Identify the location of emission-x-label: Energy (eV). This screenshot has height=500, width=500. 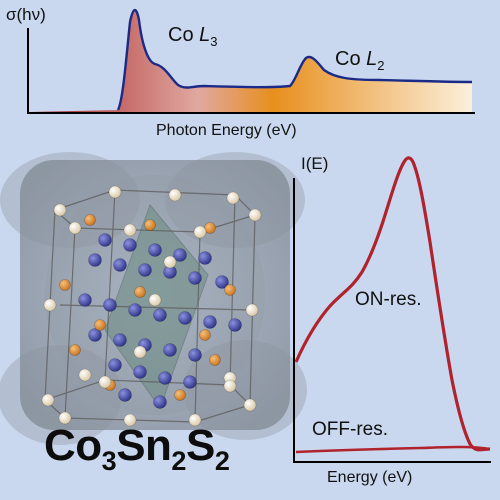
(370, 477).